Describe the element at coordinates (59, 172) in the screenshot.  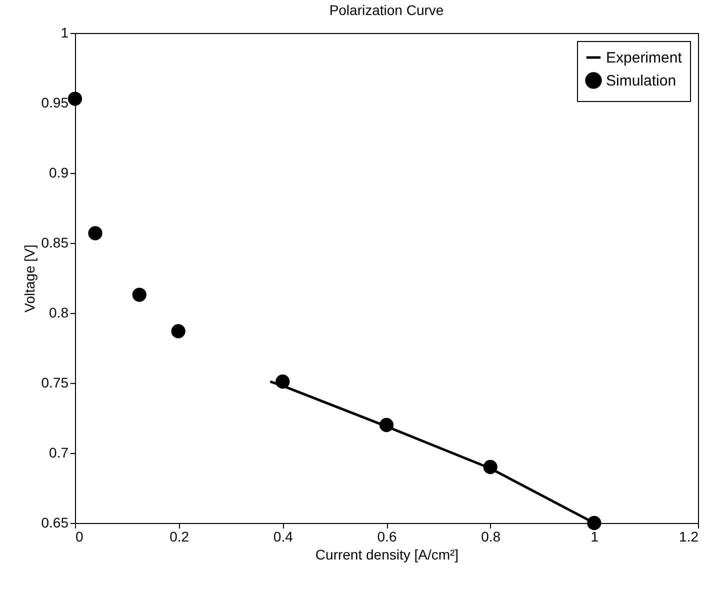
I see `y-tick-label: 0.9` at that location.